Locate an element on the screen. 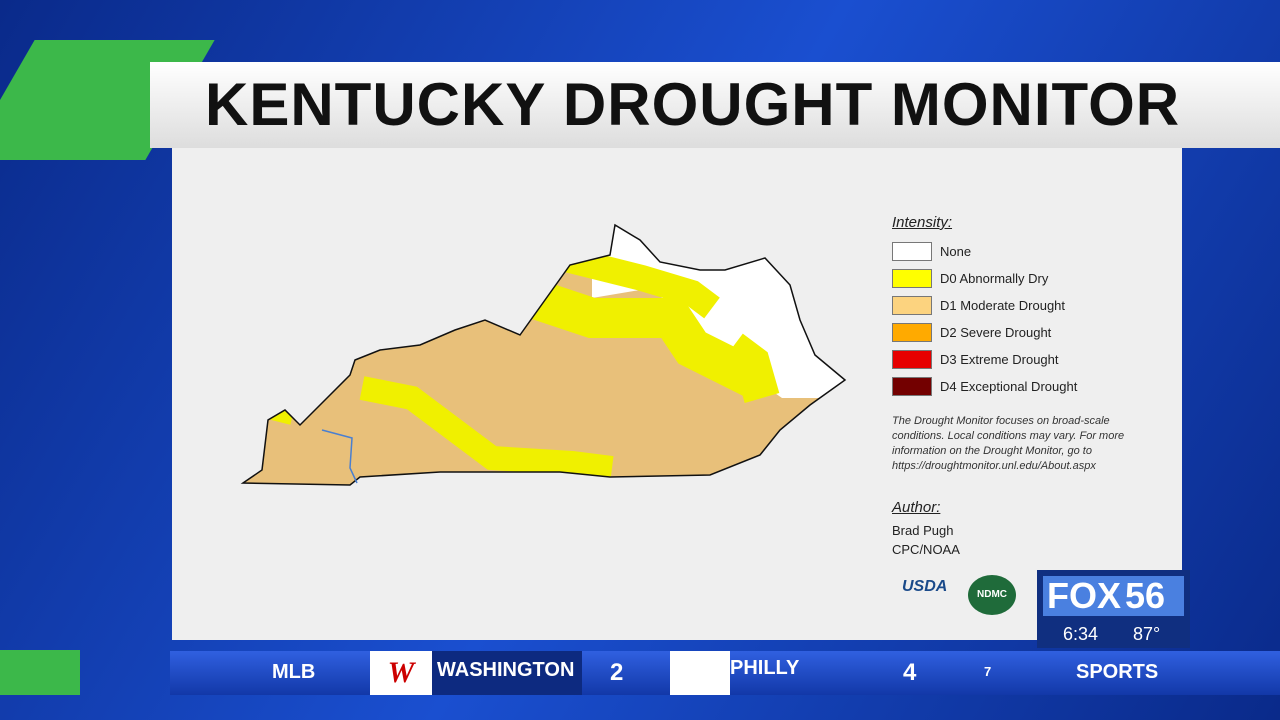  decor-green-bottom is located at coordinates (40, 672).